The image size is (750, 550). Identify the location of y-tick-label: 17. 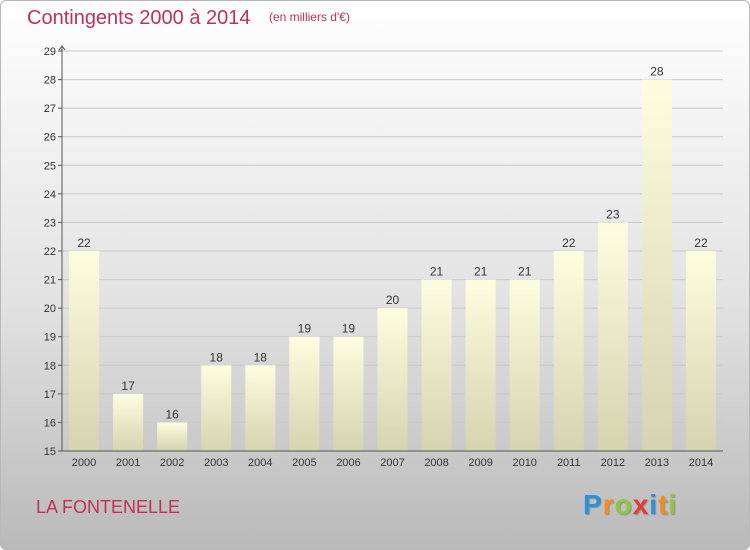
(50, 395).